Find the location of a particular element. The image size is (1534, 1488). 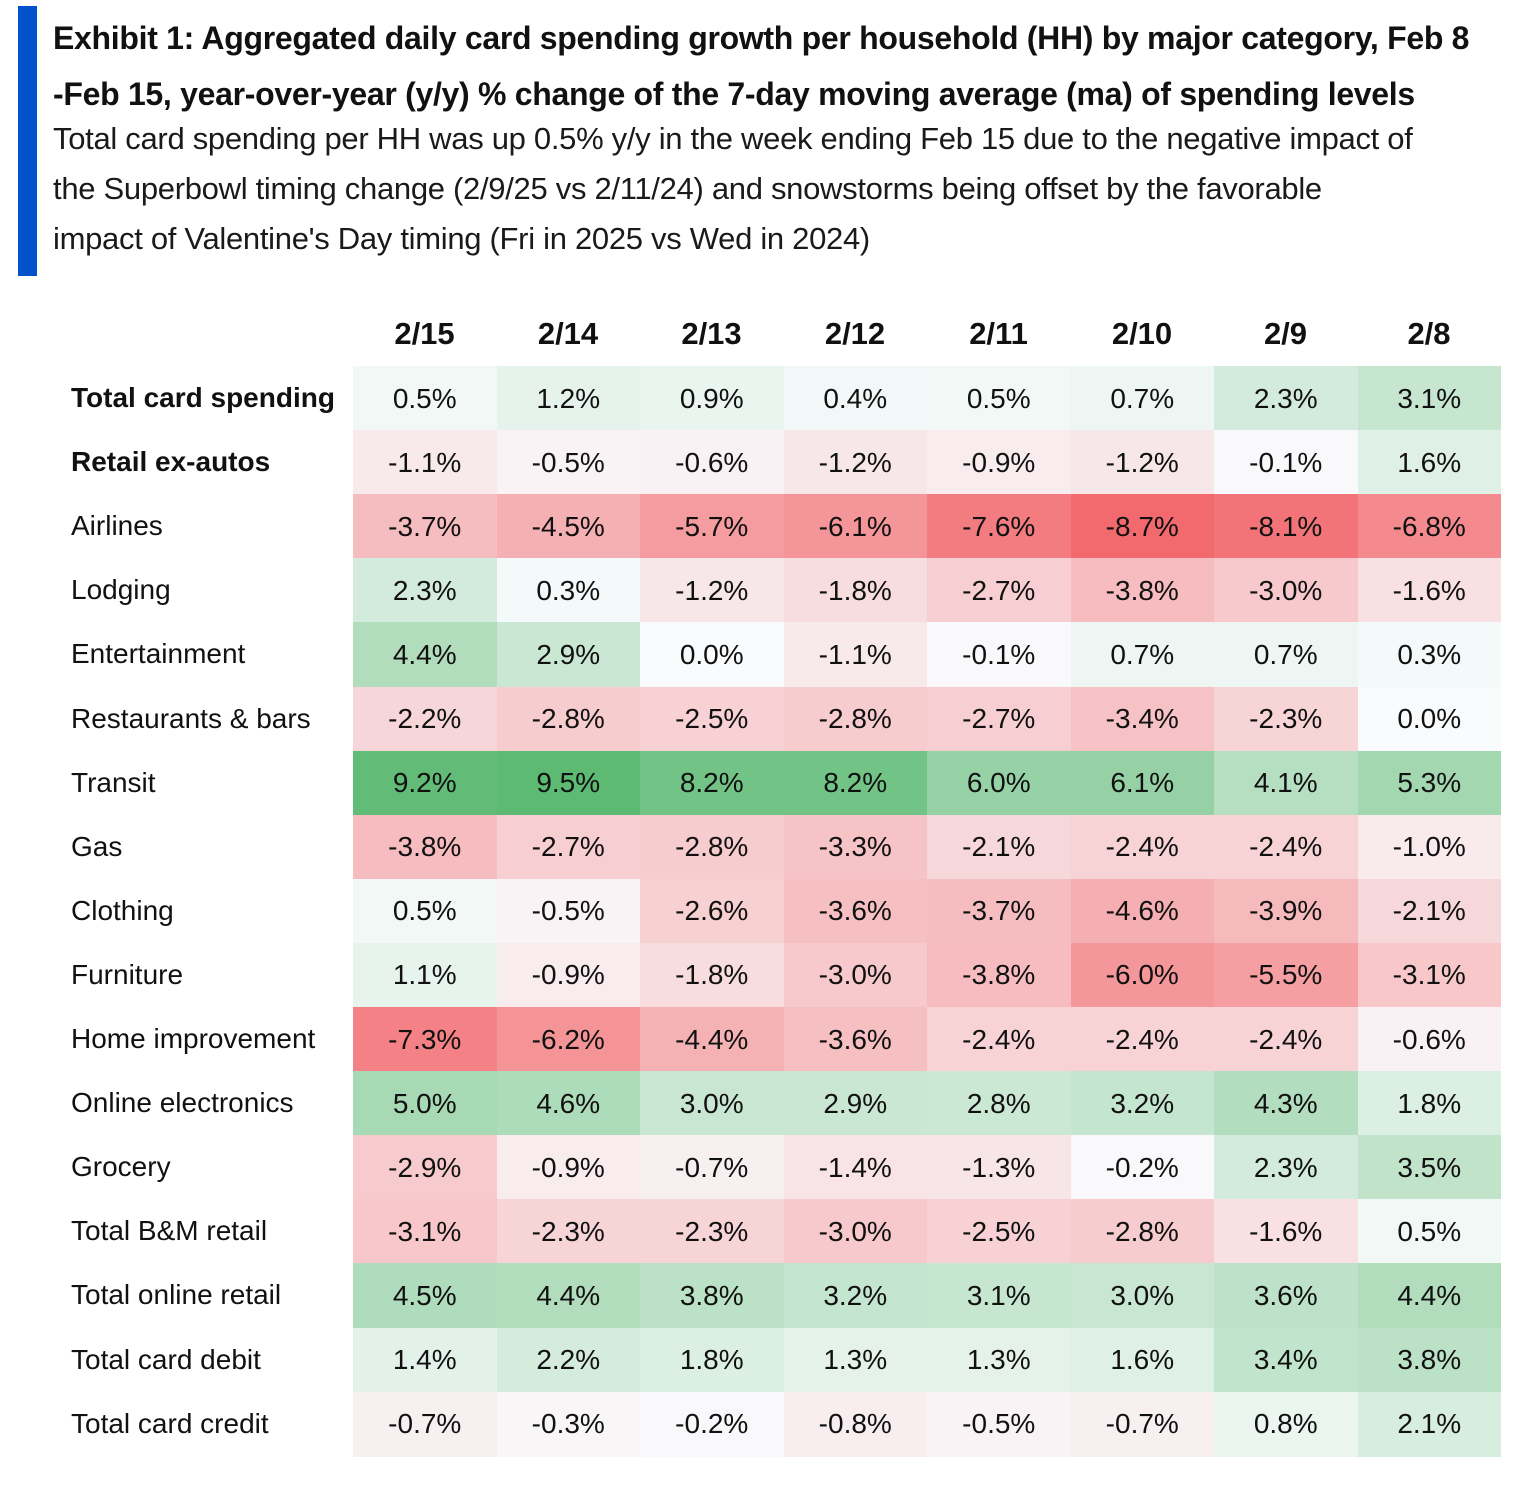

heatmap-cell: 2.3% is located at coordinates (1286, 1168).